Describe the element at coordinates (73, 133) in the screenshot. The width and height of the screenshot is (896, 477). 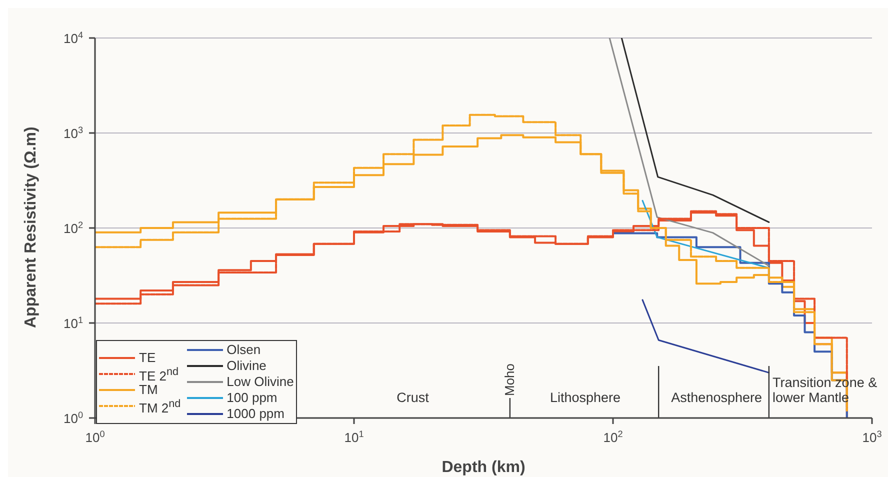
I see `y-tick-label: 10$^{3}$` at that location.